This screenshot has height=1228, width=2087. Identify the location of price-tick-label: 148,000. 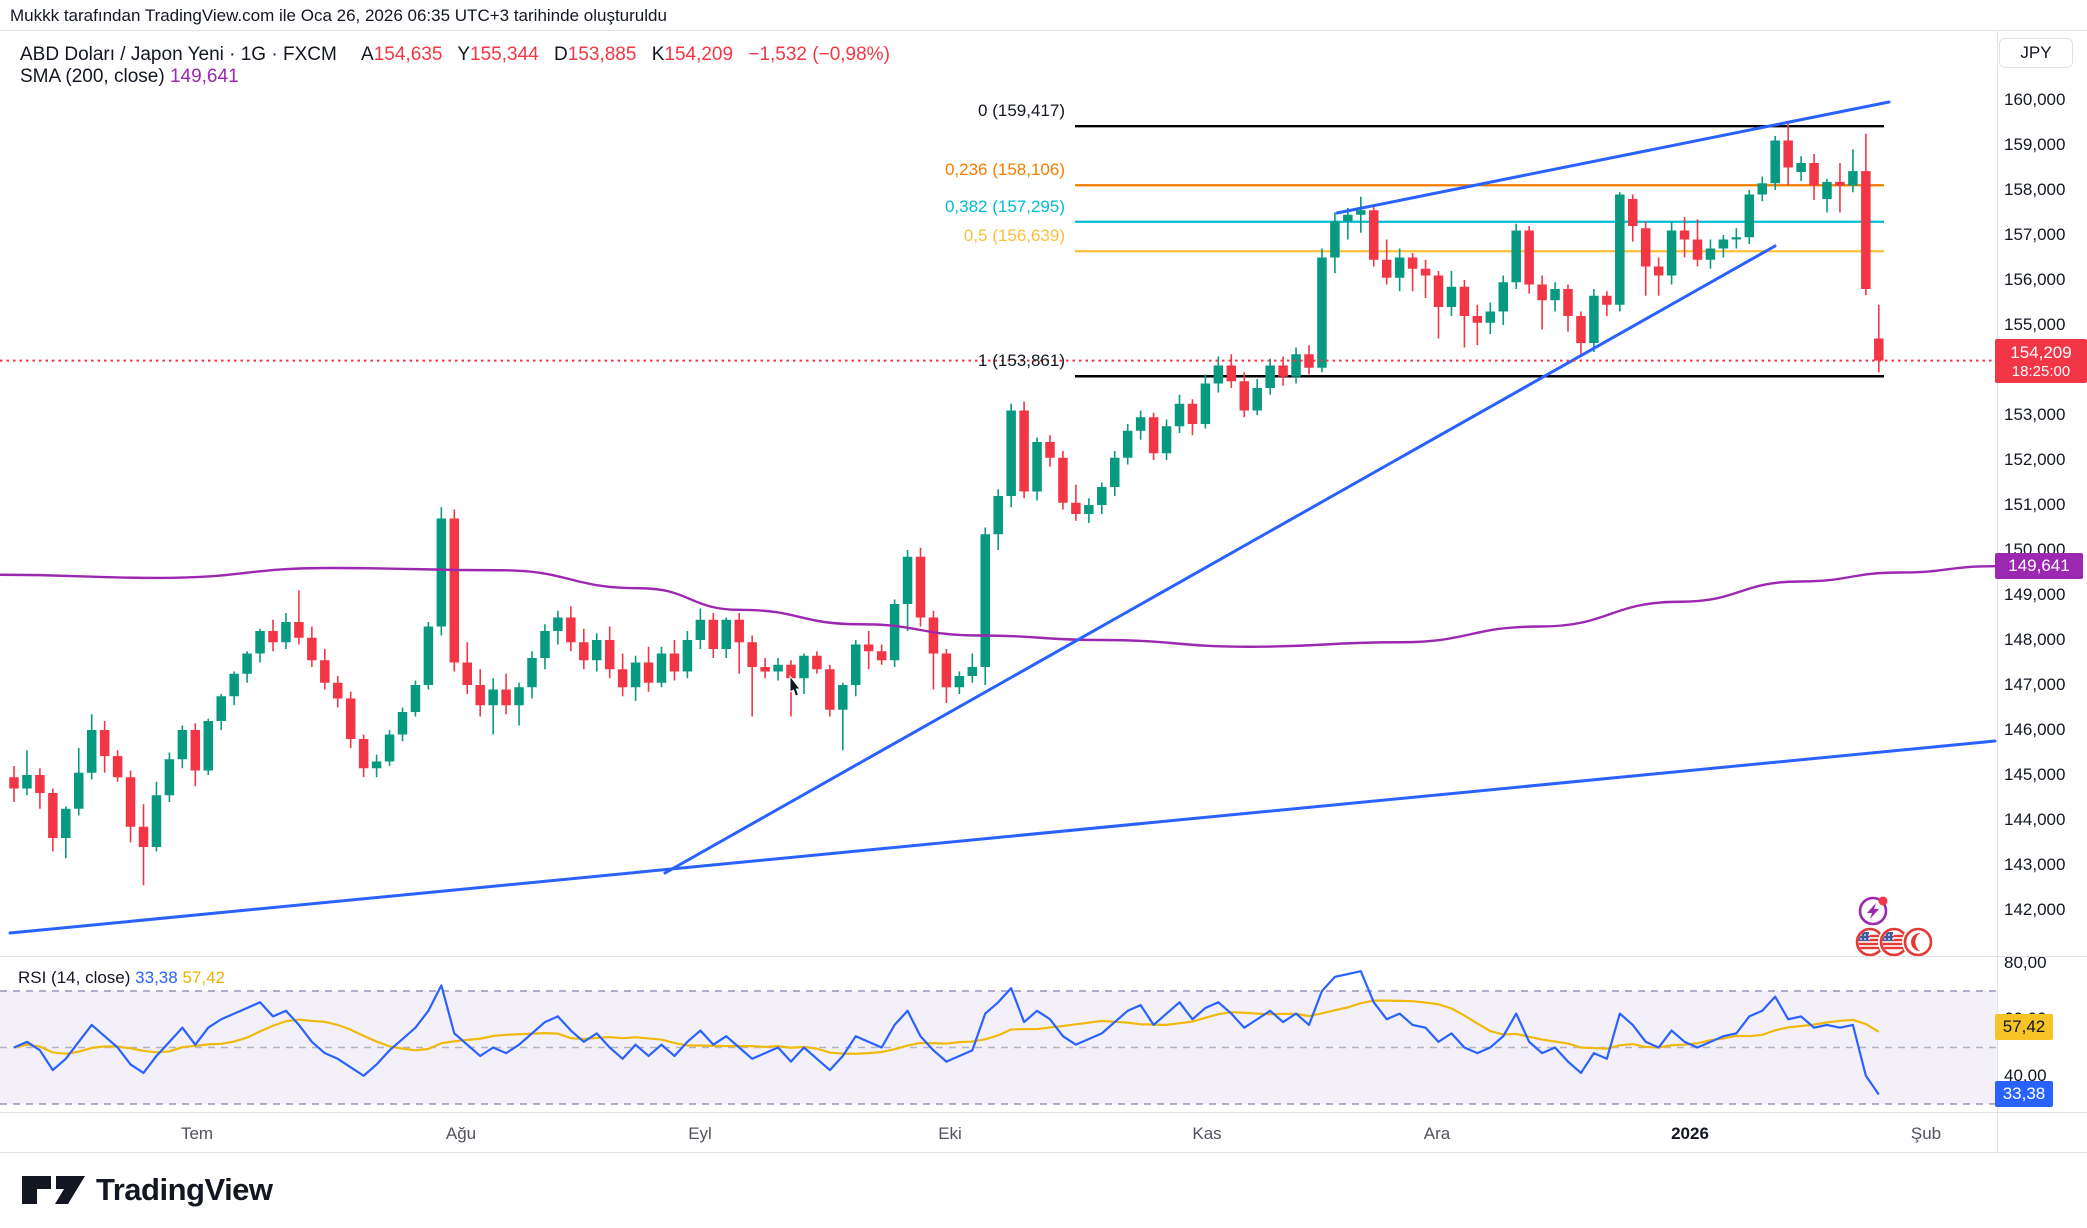
(2035, 639).